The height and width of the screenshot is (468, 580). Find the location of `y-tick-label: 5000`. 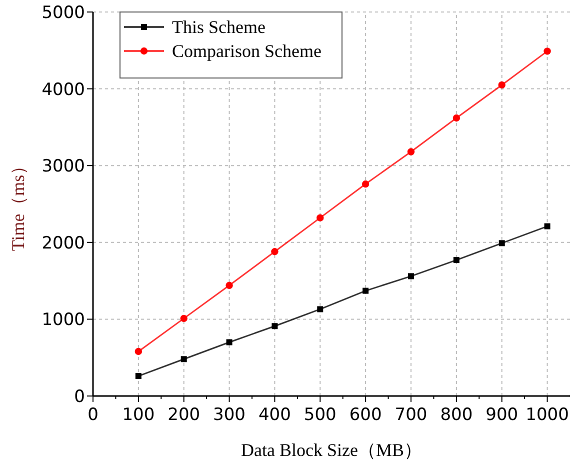

y-tick-label: 5000 is located at coordinates (63, 13).